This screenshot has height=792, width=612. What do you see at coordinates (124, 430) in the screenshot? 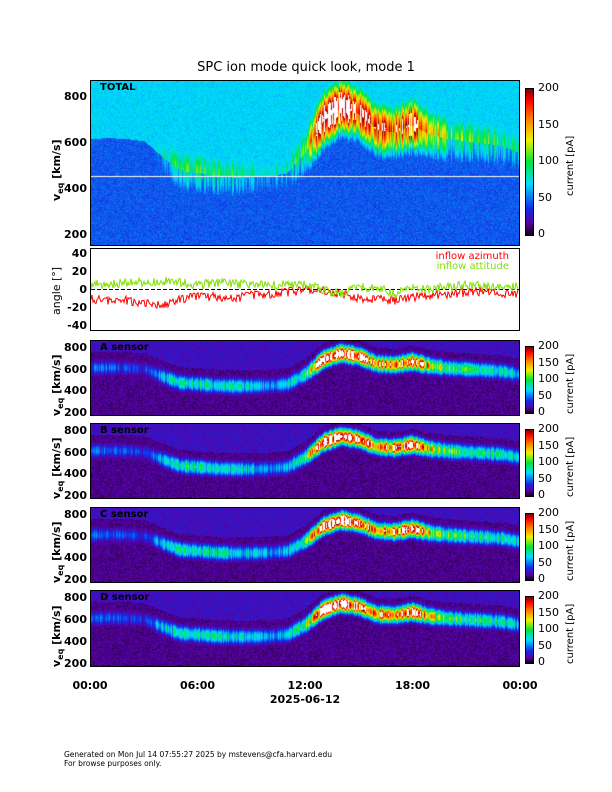
I see `panel-label: B sensor` at bounding box center [124, 430].